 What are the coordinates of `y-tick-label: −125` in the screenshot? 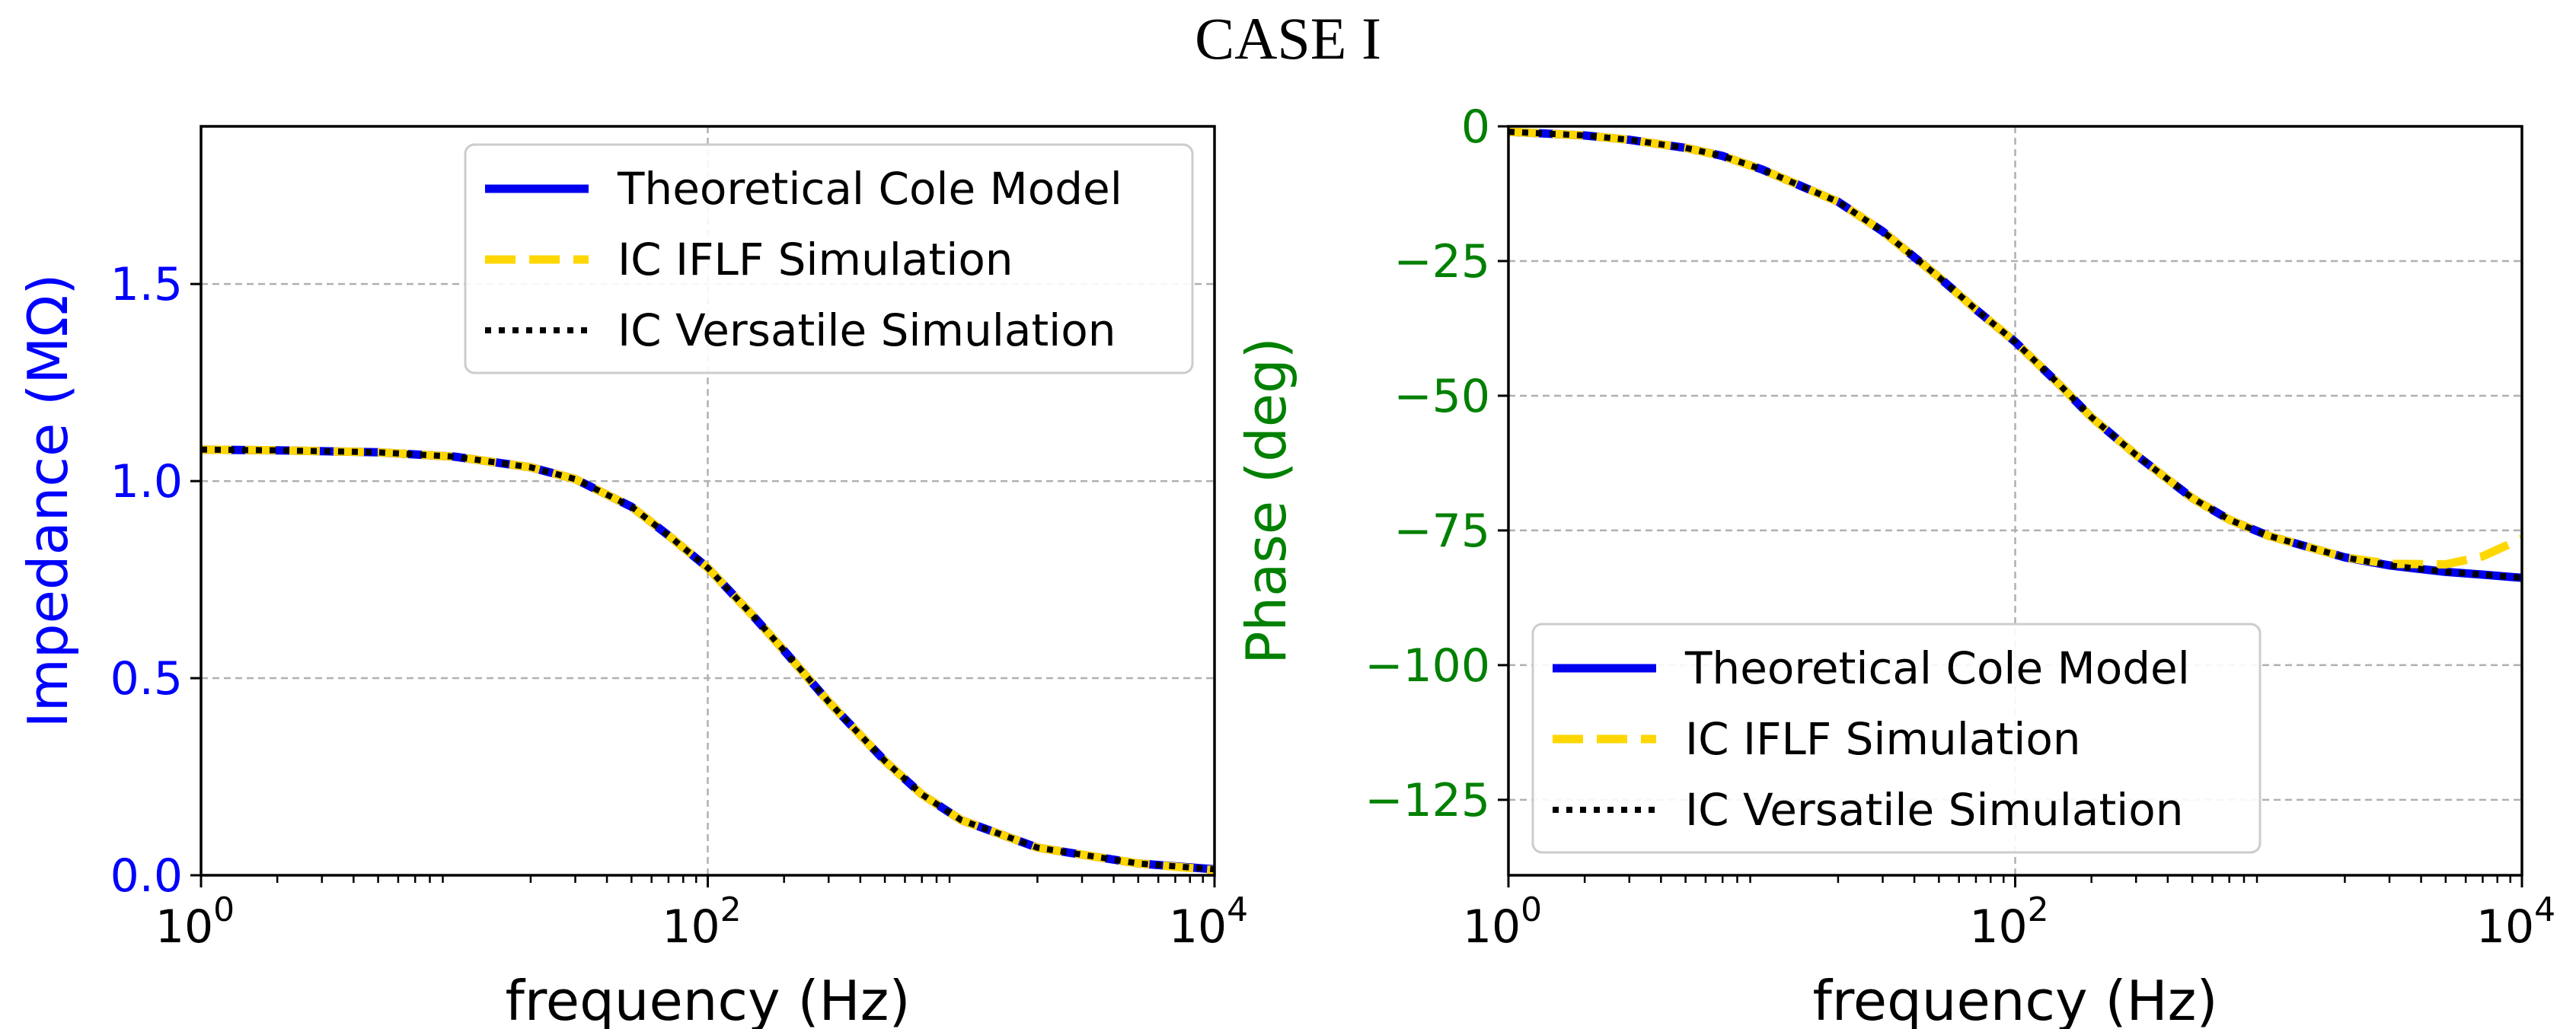 It's located at (1427, 800).